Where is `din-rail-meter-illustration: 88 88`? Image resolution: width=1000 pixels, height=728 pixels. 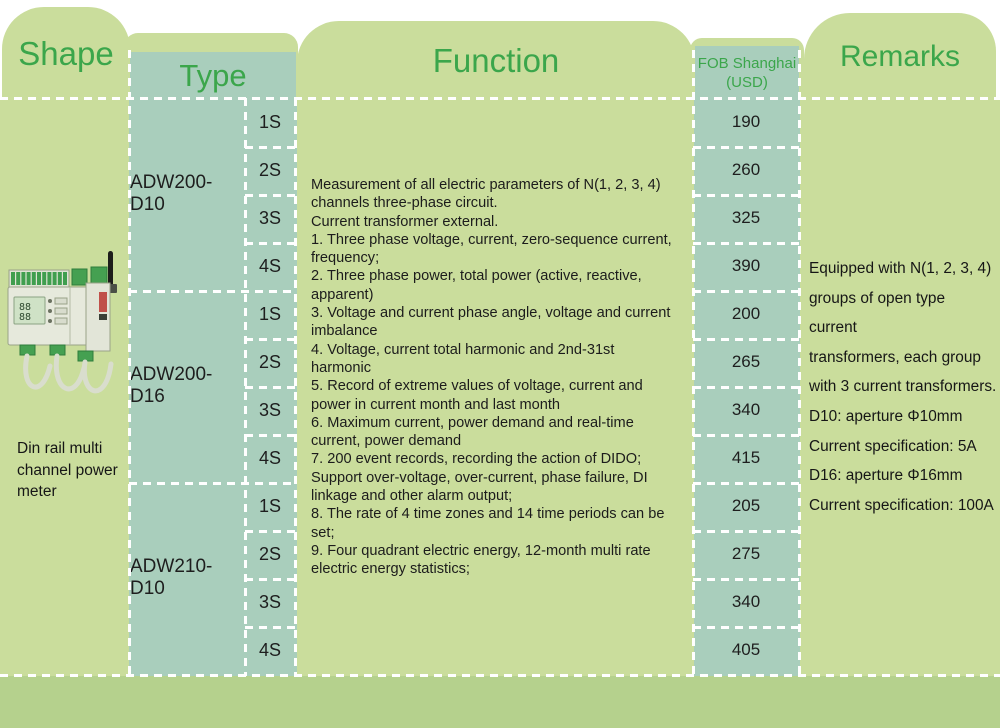 din-rail-meter-illustration: 88 88 is located at coordinates (62, 322).